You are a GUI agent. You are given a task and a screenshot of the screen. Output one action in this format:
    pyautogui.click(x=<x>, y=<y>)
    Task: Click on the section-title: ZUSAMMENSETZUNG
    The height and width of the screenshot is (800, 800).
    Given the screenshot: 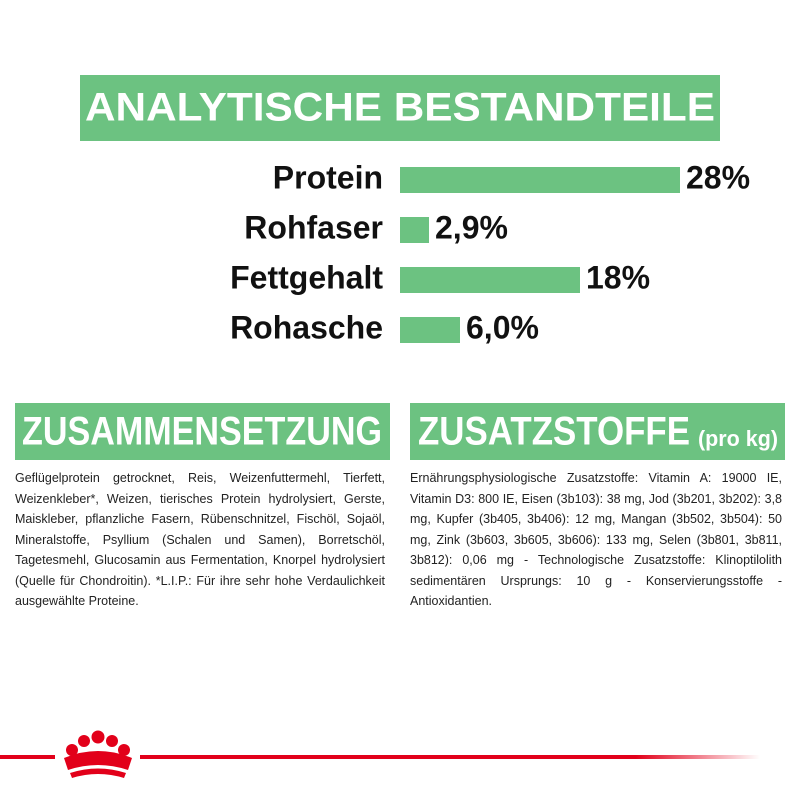 What is the action you would take?
    pyautogui.click(x=202, y=432)
    